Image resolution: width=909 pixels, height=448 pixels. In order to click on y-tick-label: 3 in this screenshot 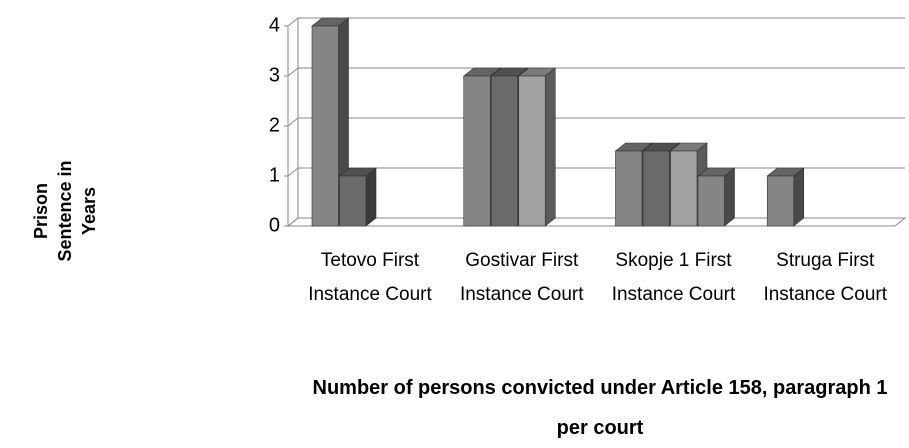, I will do `click(274, 75)`.